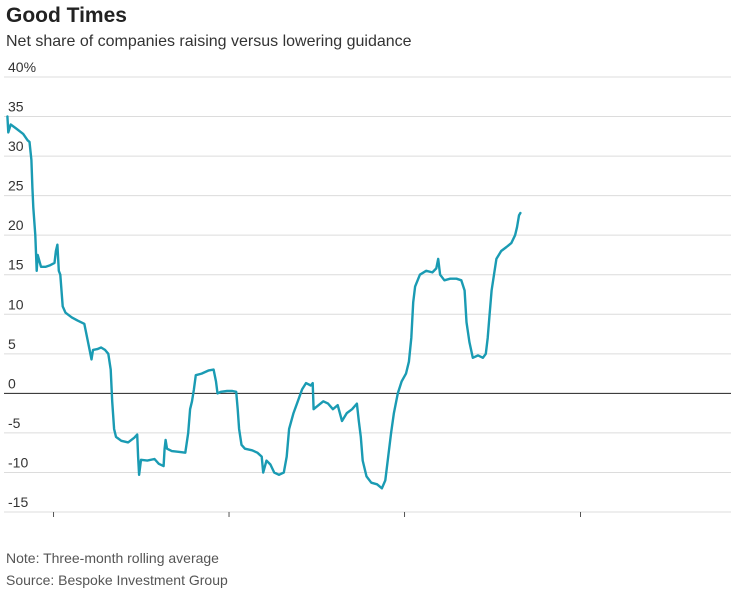 The width and height of the screenshot is (739, 600). I want to click on y-tick-label: 10, so click(16, 304).